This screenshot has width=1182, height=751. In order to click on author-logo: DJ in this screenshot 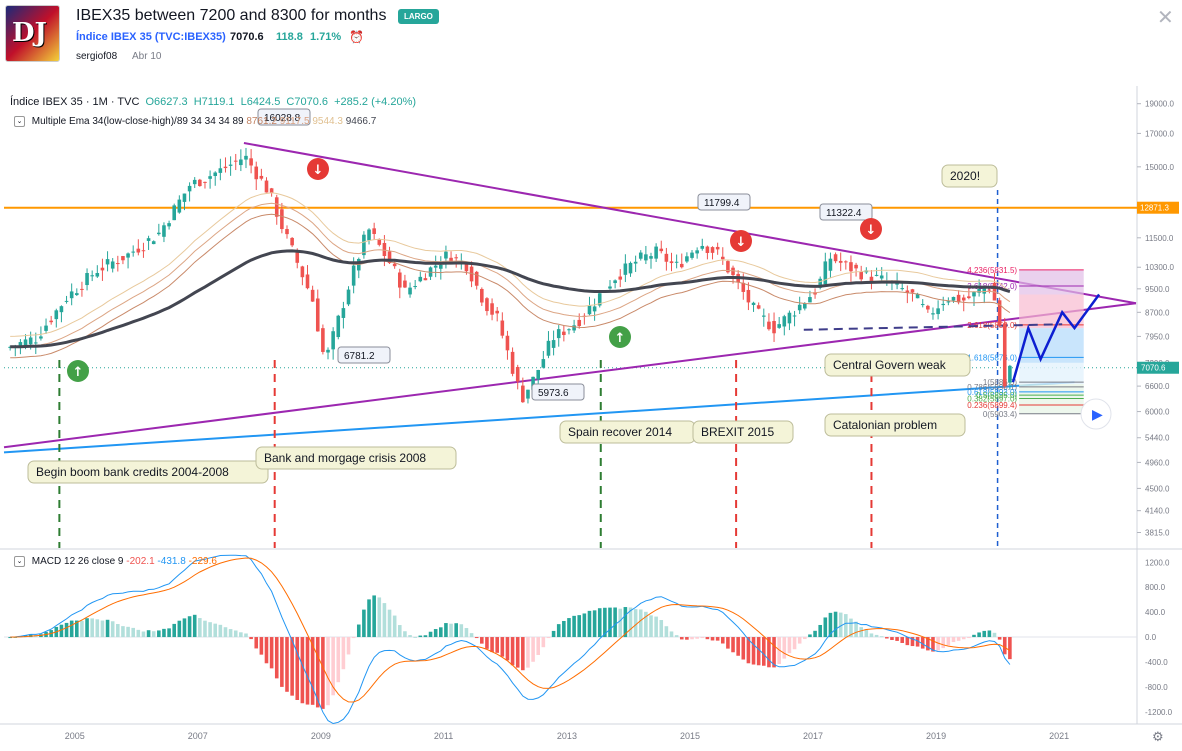, I will do `click(32, 33)`.